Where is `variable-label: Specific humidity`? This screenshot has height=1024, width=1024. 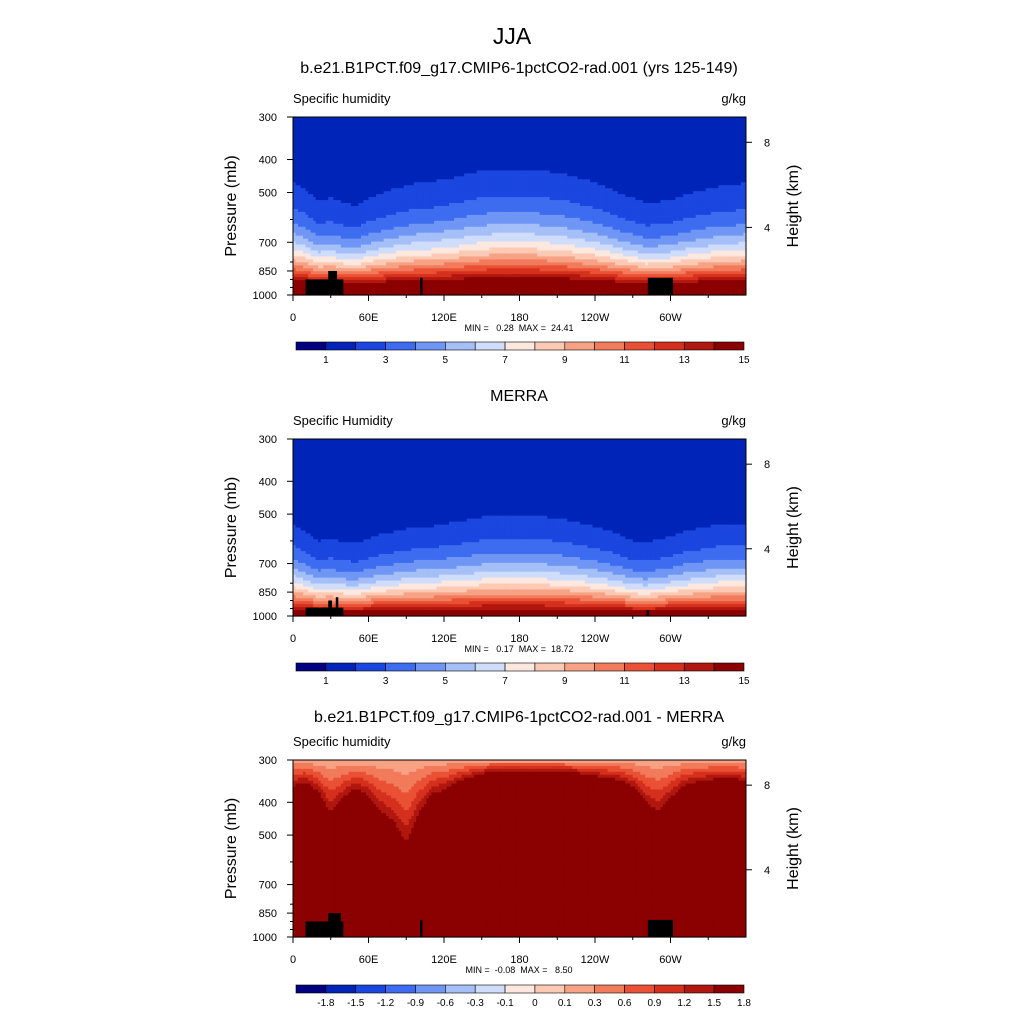 variable-label: Specific humidity is located at coordinates (342, 98).